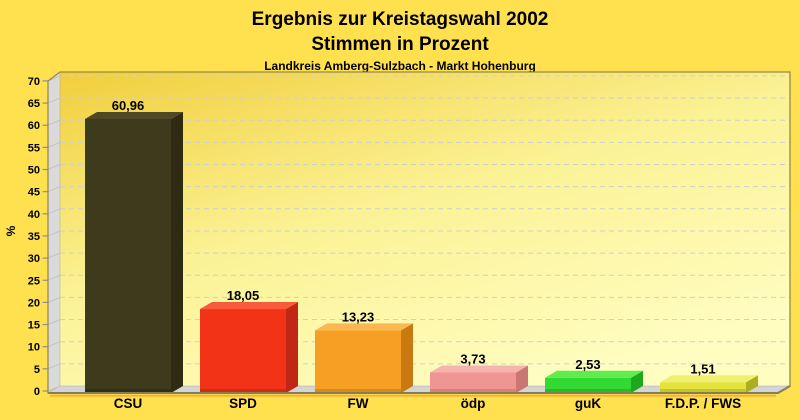  I want to click on axis-wall-left, so click(54, 232).